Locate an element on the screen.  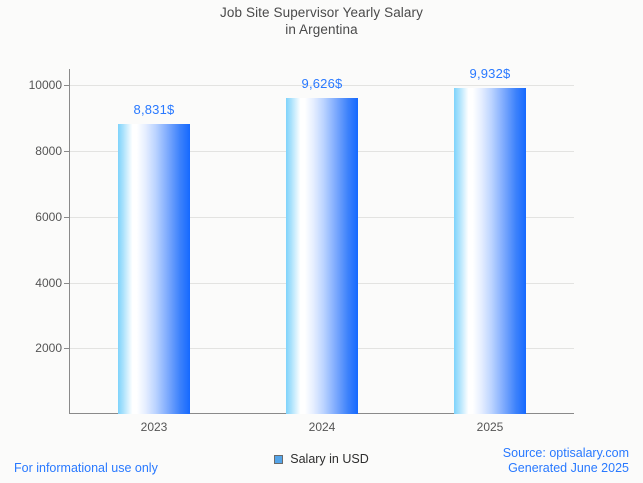
bar-value-label-2025: 9,932$ is located at coordinates (490, 73).